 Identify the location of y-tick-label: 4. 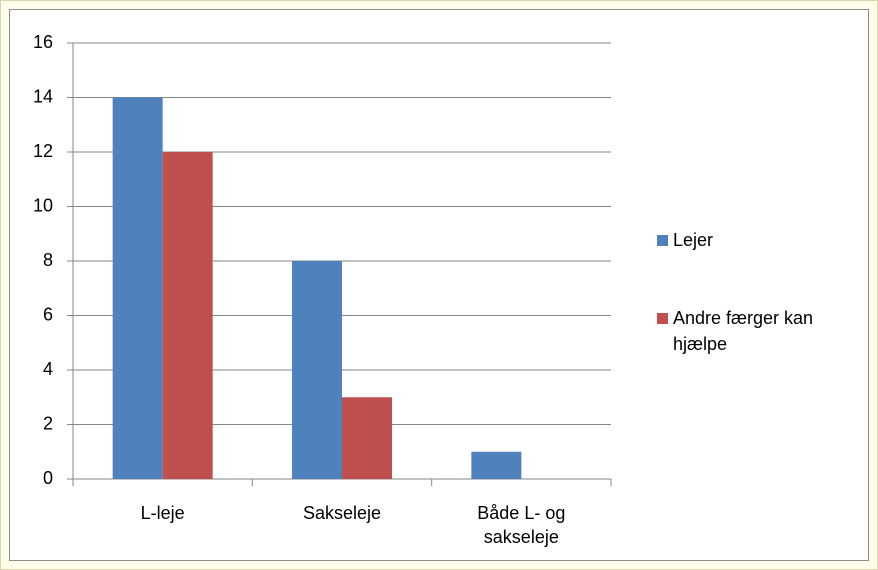
(48, 369).